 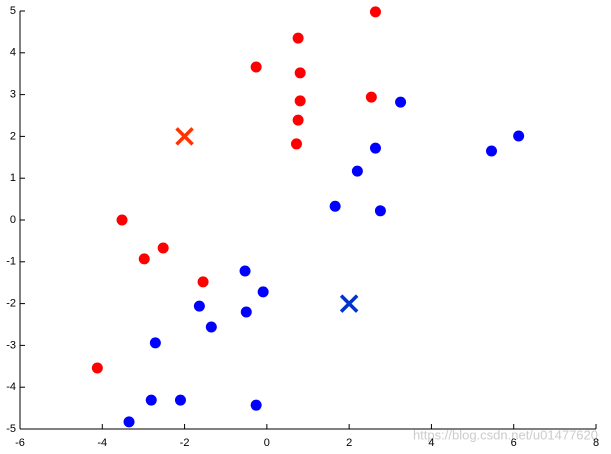 I want to click on y-tick-label: -4, so click(x=11, y=387).